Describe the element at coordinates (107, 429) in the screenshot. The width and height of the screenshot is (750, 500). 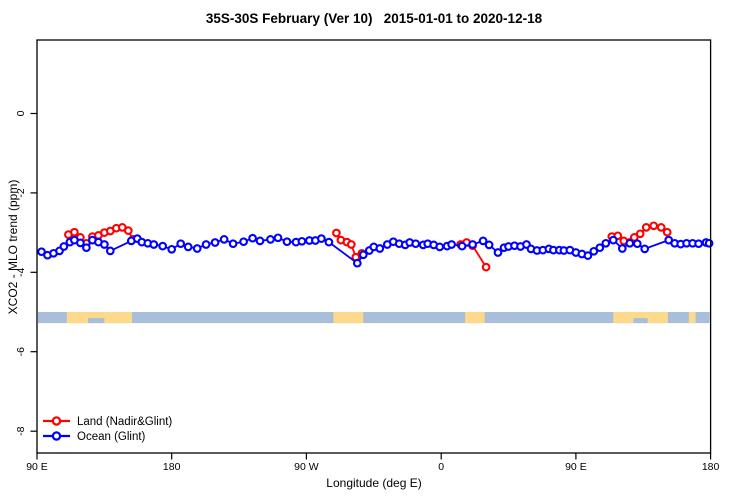
I see `legend: Land (Nadir&Glint) Ocean (Glint)` at that location.